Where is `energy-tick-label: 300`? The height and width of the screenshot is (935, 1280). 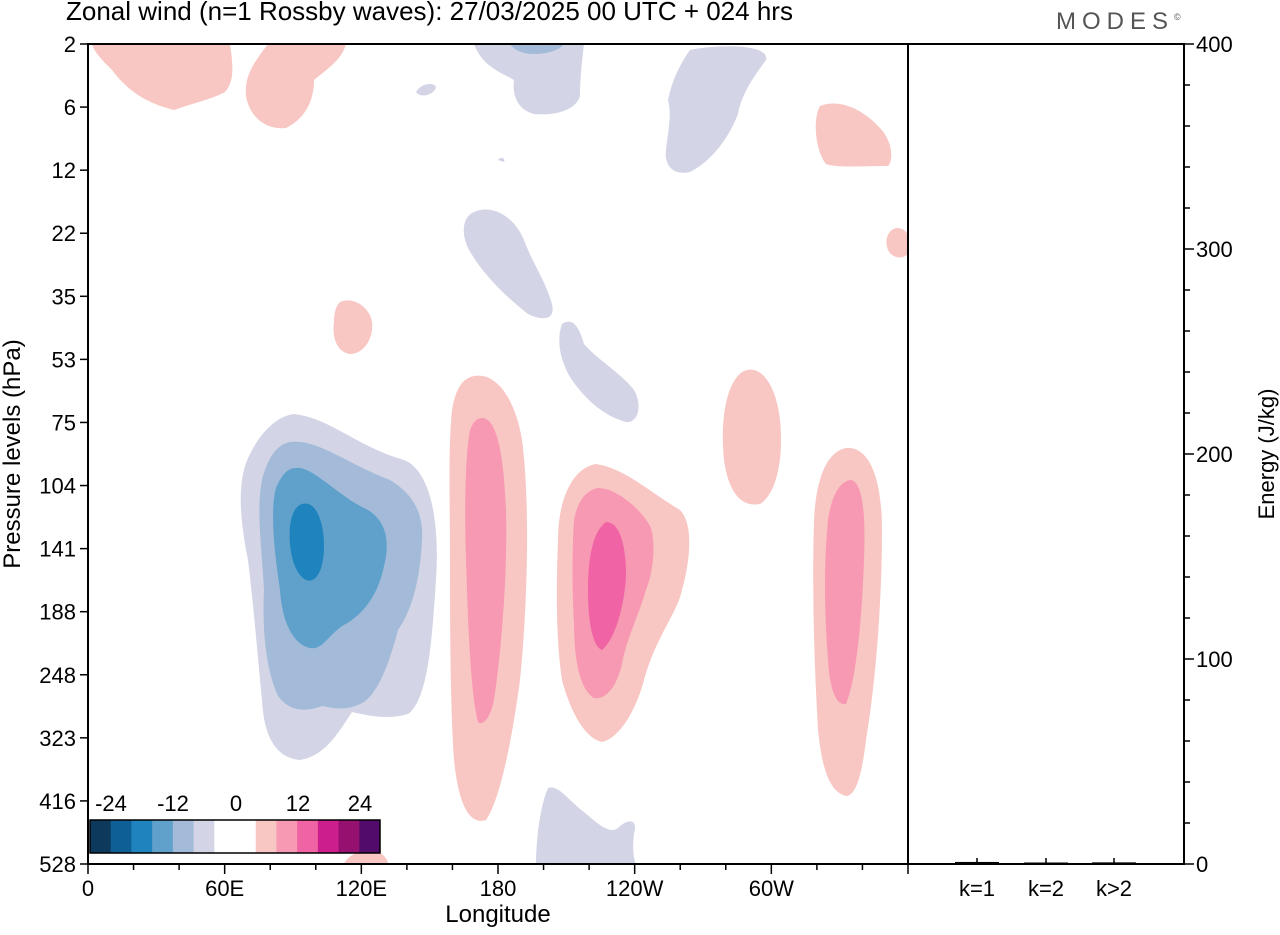 energy-tick-label: 300 is located at coordinates (1214, 249).